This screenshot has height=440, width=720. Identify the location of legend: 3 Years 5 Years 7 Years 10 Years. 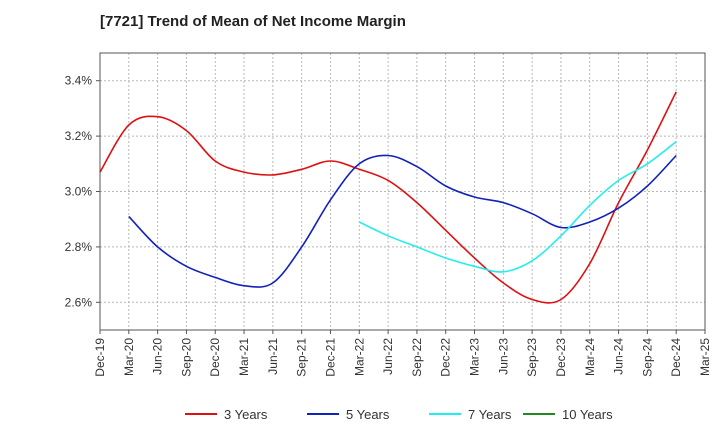
(399, 414).